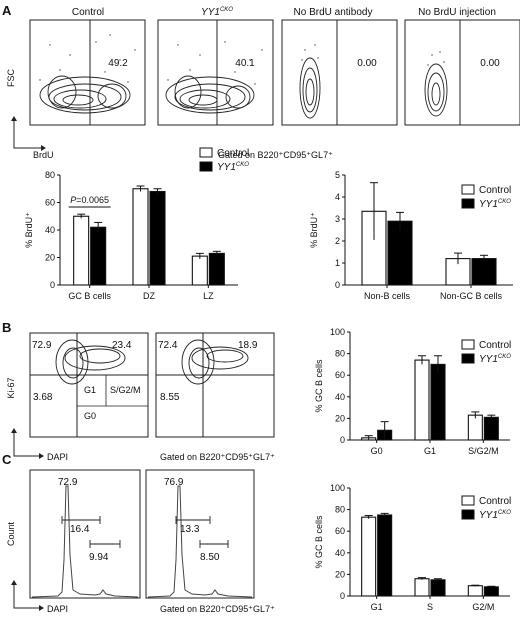 This screenshot has height=617, width=520. Describe the element at coordinates (337, 263) in the screenshot. I see `y-tick-label: 1` at that location.